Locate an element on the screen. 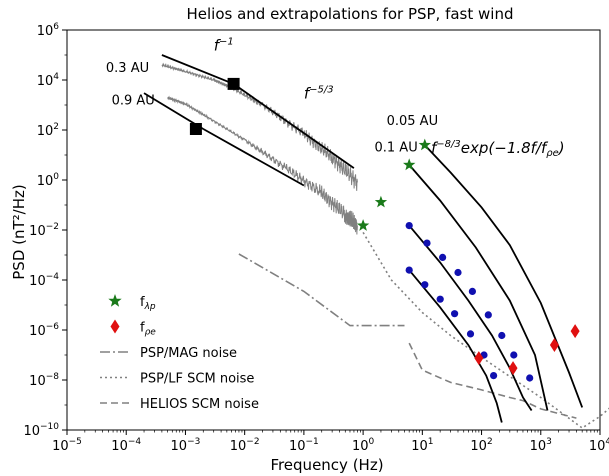 The width and height of the screenshot is (609, 476). power-law-label: f−5/3 is located at coordinates (319, 94).